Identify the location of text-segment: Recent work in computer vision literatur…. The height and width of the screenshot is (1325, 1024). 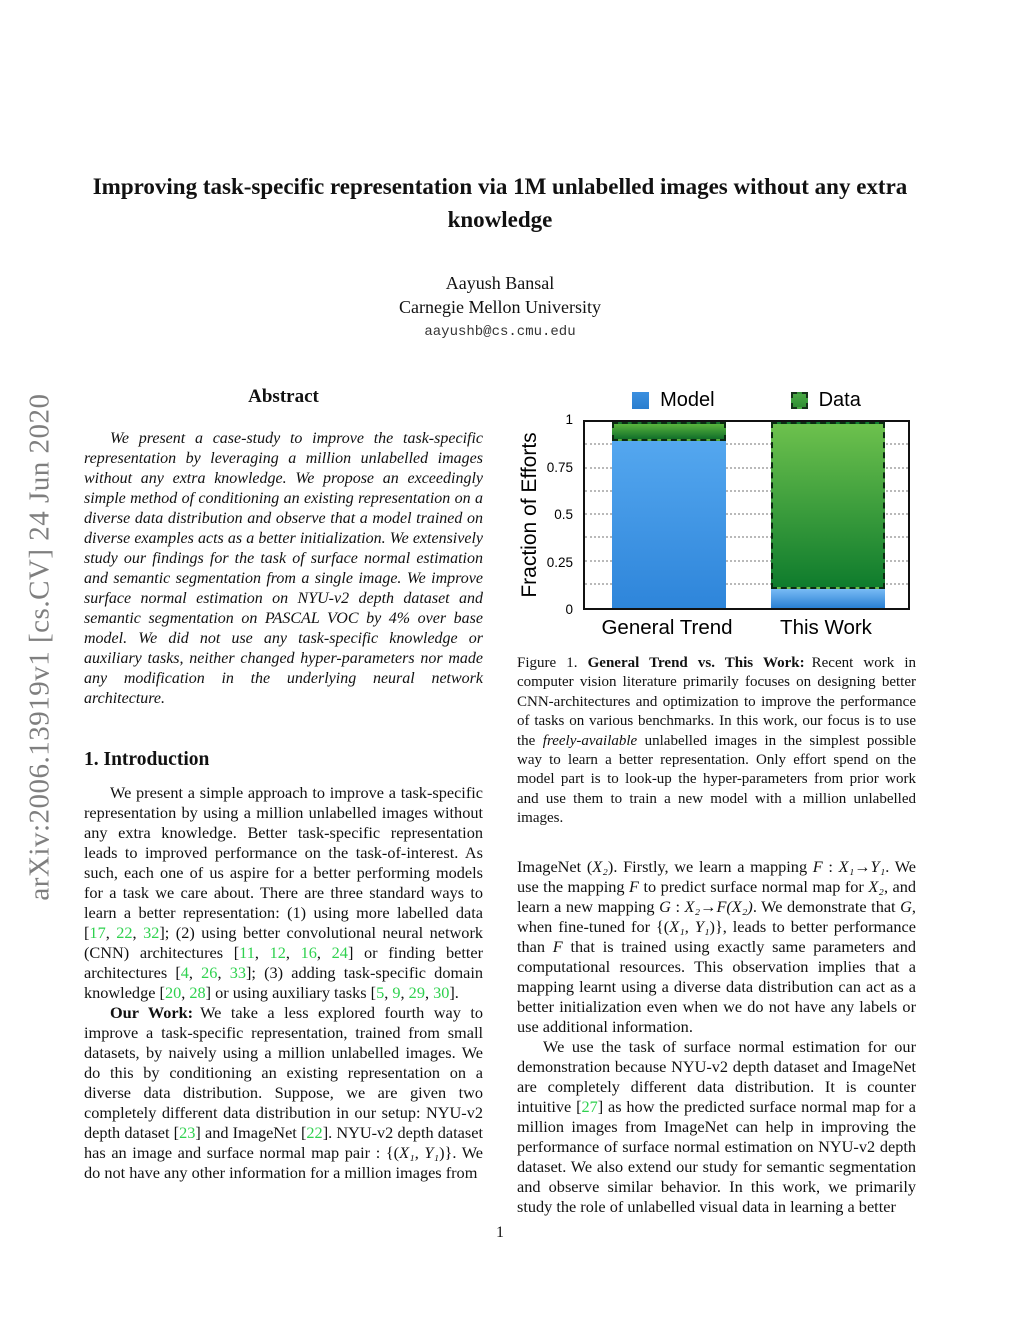
(716, 702).